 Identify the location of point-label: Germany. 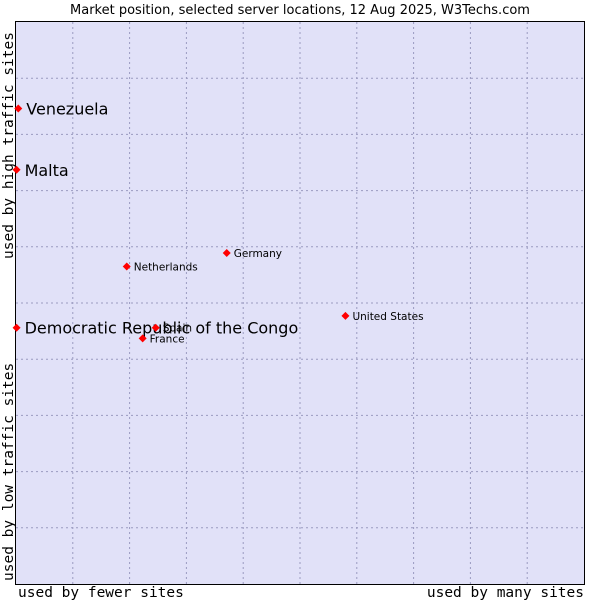
(258, 254).